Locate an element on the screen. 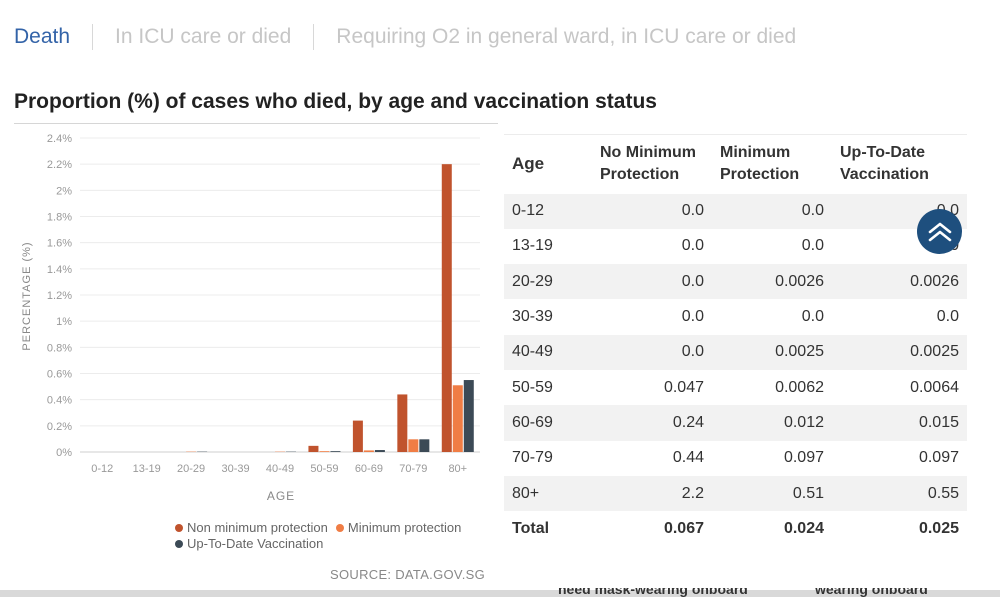 Image resolution: width=1000 pixels, height=597 pixels. y-tick-label: 0.2% is located at coordinates (59, 427).